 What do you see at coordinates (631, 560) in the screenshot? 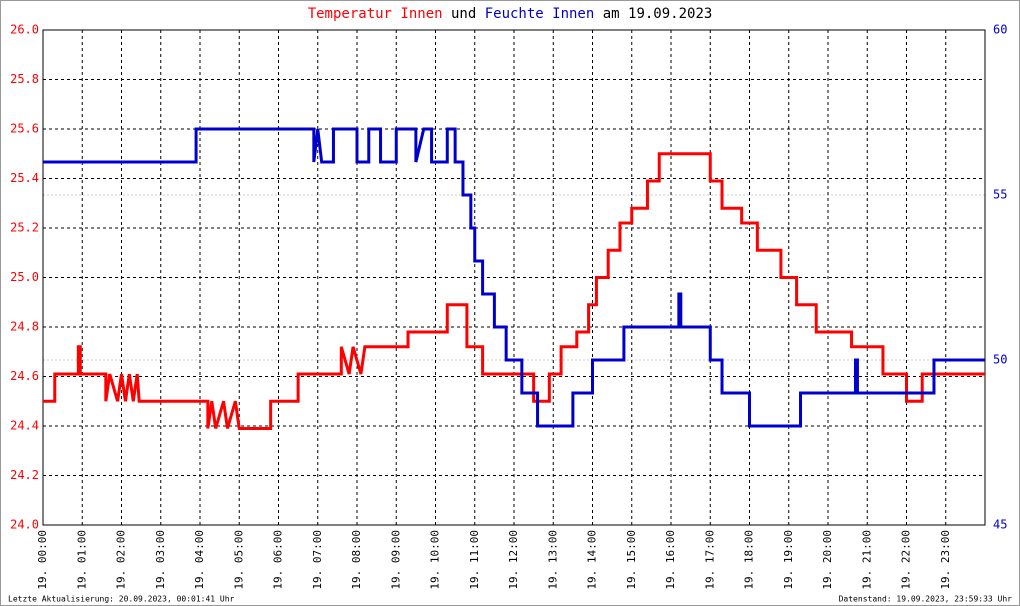
I see `x-tick-label: 19. 15:00` at bounding box center [631, 560].